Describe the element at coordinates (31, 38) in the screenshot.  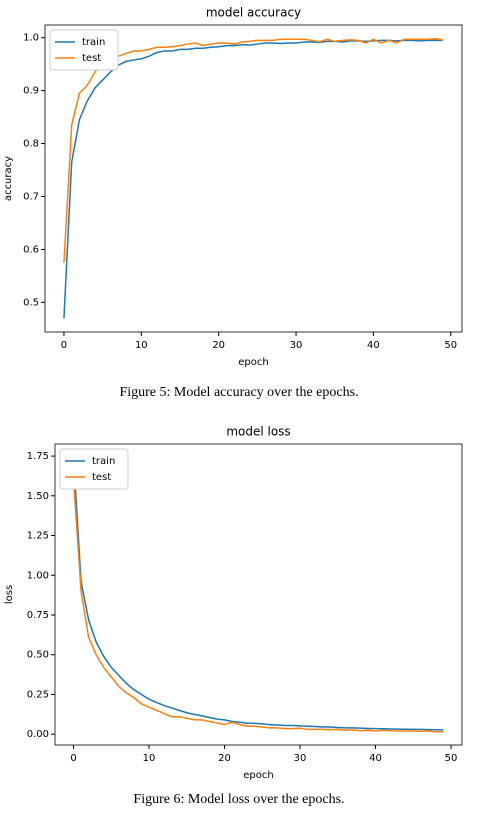
I see `y-tick-label: 1.0` at that location.